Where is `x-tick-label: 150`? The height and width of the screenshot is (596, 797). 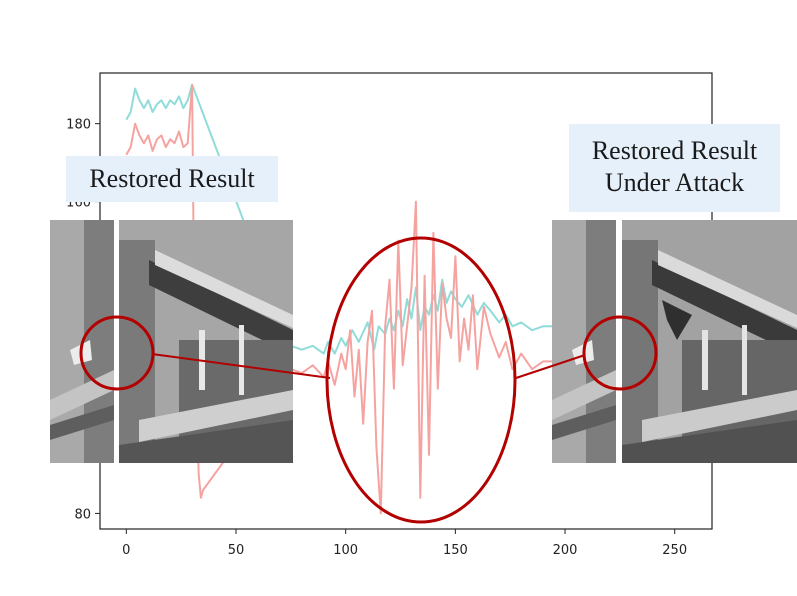 x-tick-label: 150 is located at coordinates (455, 550).